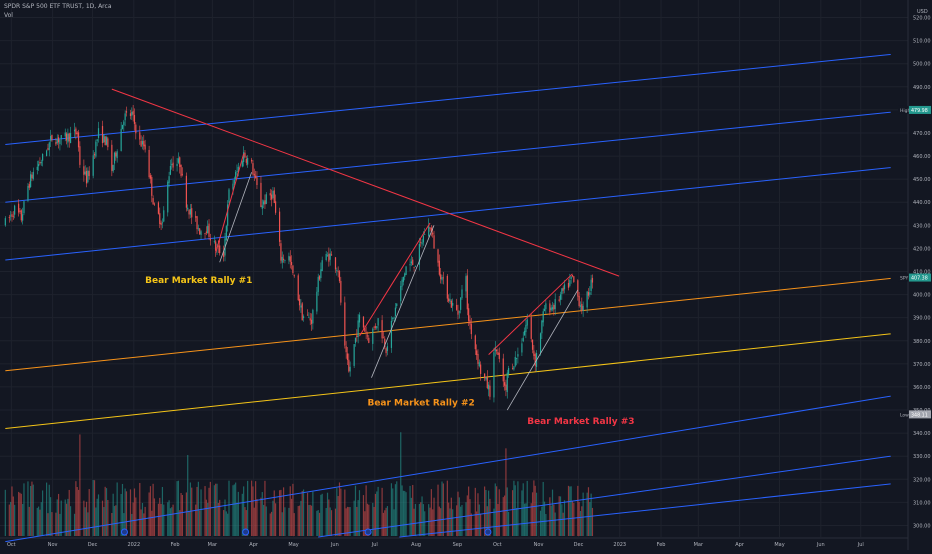 Image resolution: width=932 pixels, height=554 pixels. I want to click on y-tick-label: 430.00, so click(922, 226).